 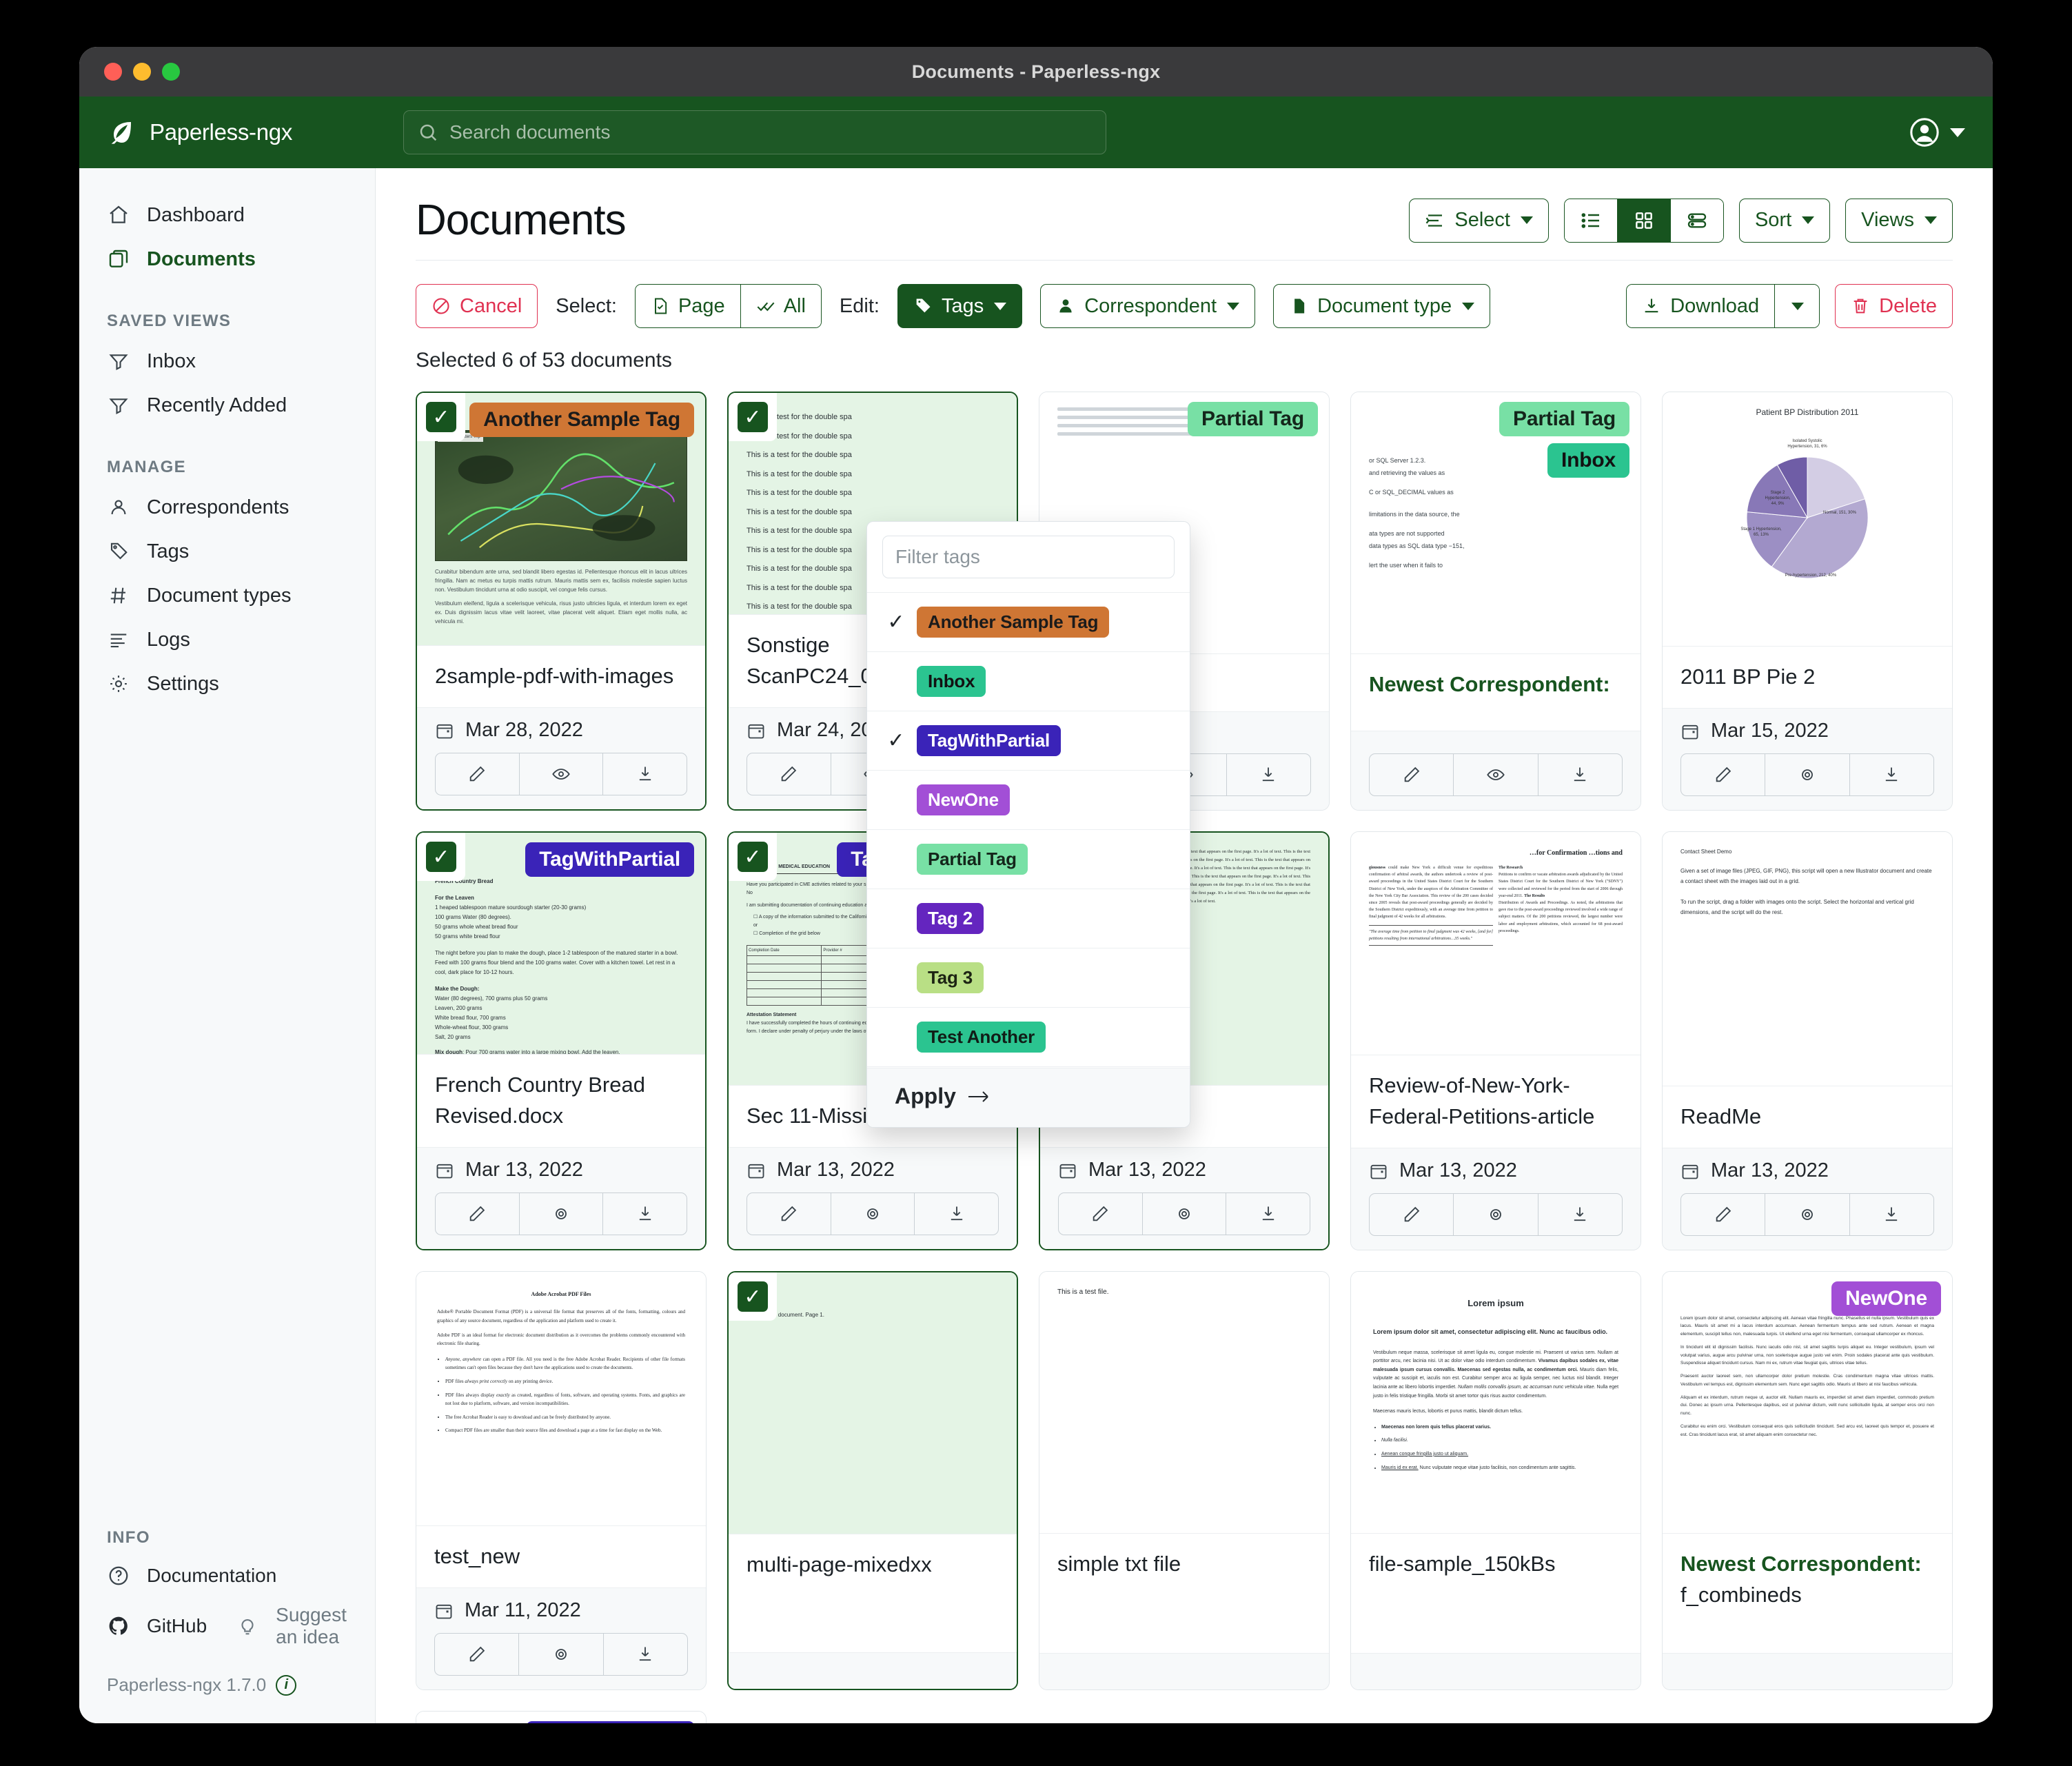 I want to click on delete-button: Delete, so click(x=1894, y=306).